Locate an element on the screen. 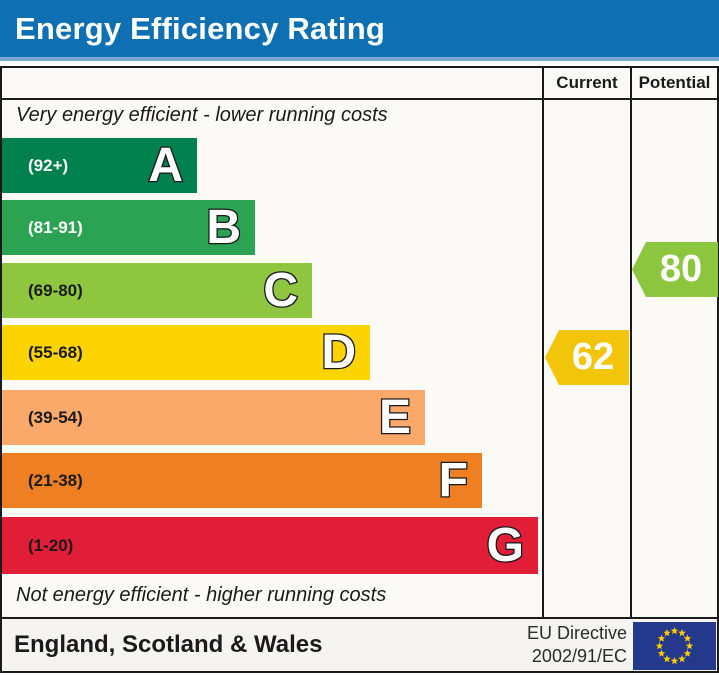  band-range-label: (81-91) is located at coordinates (55, 227).